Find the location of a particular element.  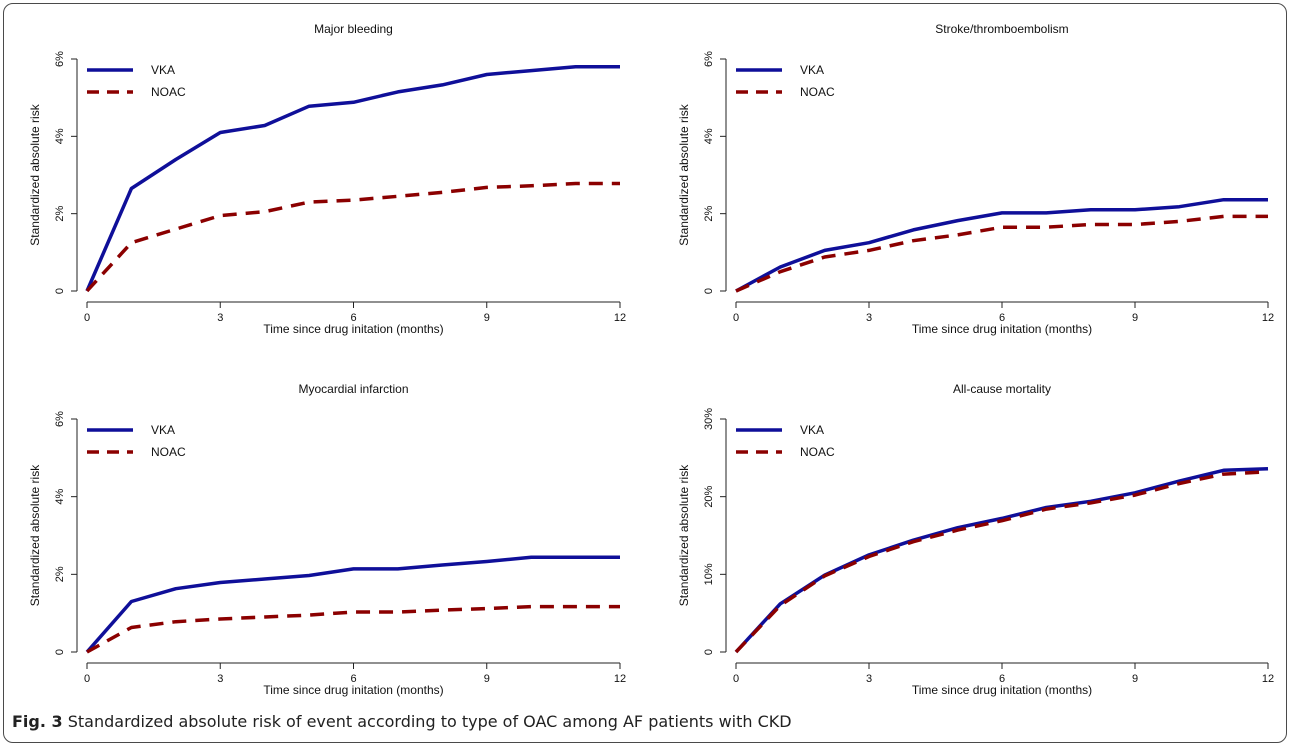

chart-title: Major bleeding is located at coordinates (353, 29).